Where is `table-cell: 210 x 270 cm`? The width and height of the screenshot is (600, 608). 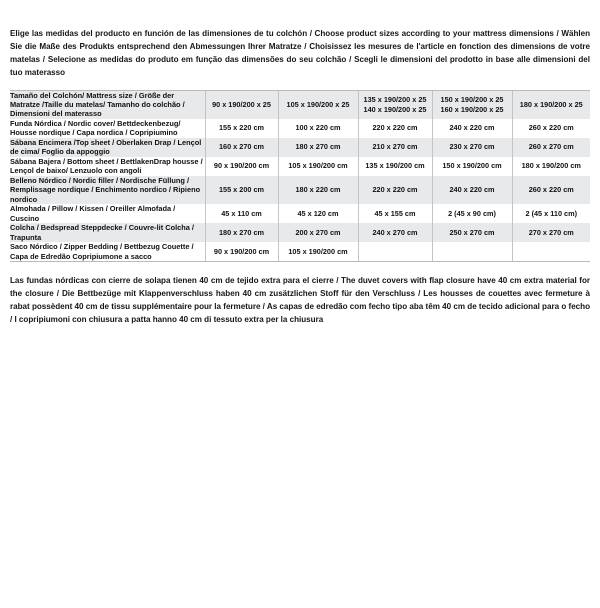 table-cell: 210 x 270 cm is located at coordinates (394, 147).